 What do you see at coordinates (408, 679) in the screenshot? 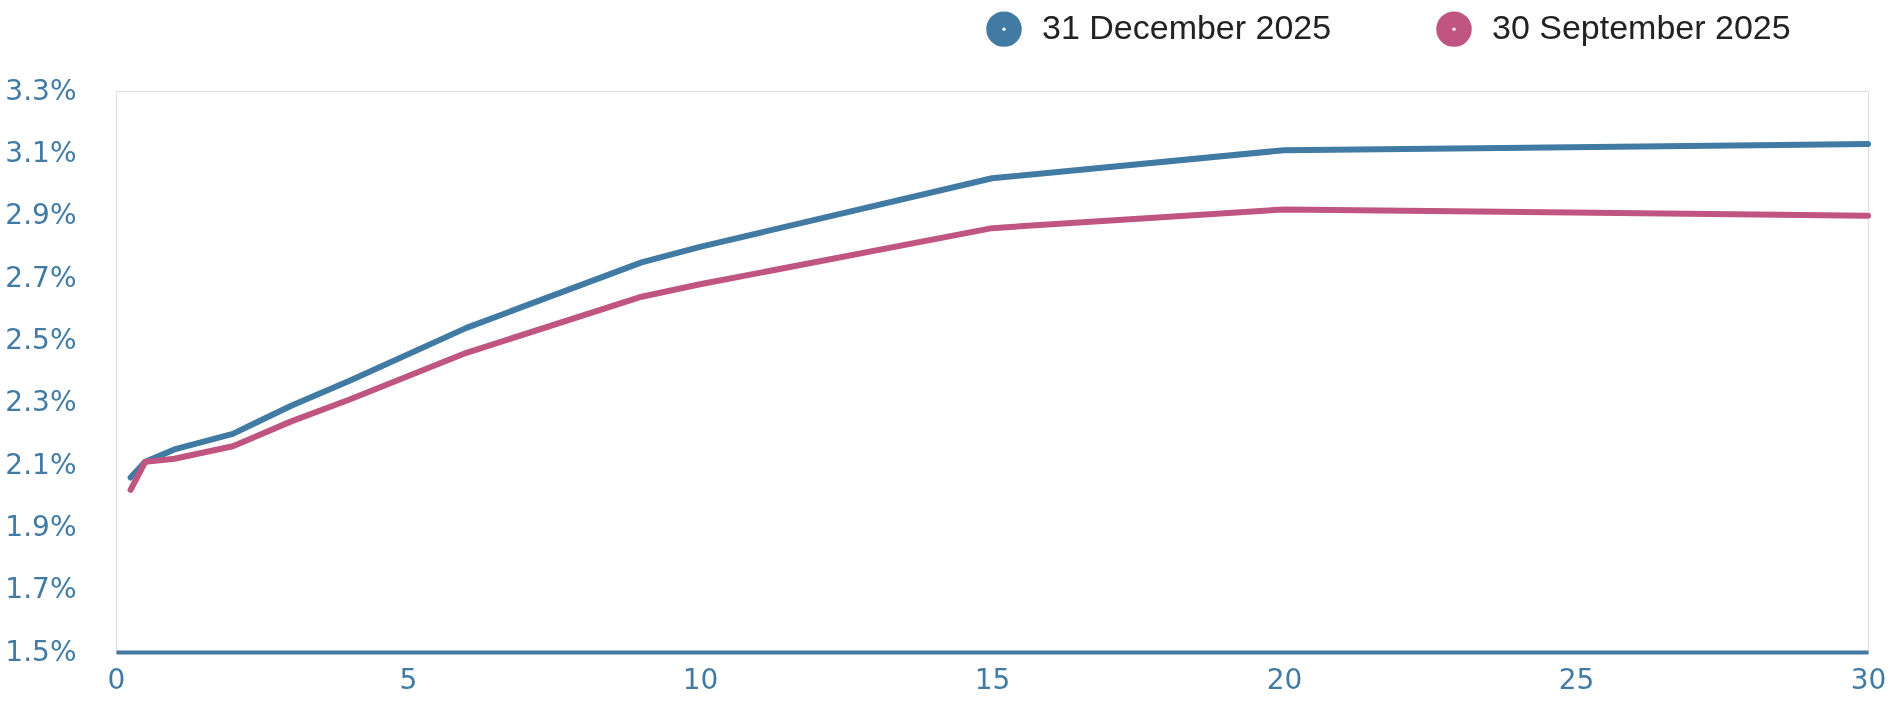
I see `x-tick-label: 5` at bounding box center [408, 679].